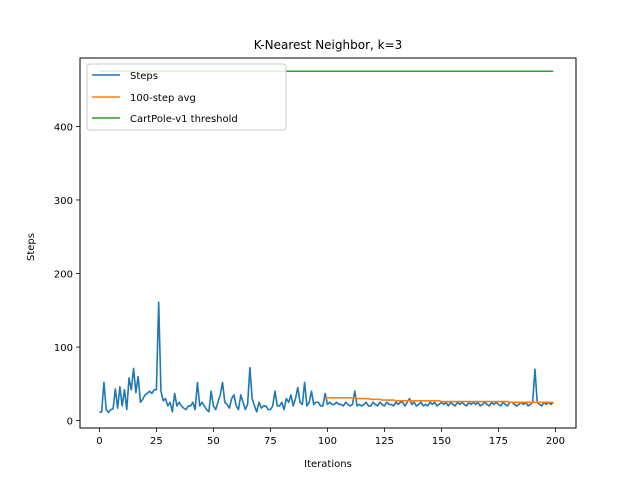  I want to click on y-tick-label: 400, so click(63, 127).